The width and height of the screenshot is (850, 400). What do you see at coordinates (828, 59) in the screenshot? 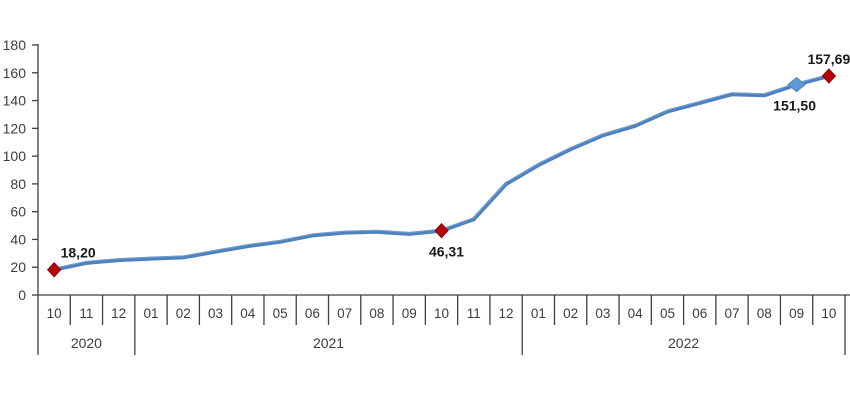
I see `data-point-label: 157,69` at bounding box center [828, 59].